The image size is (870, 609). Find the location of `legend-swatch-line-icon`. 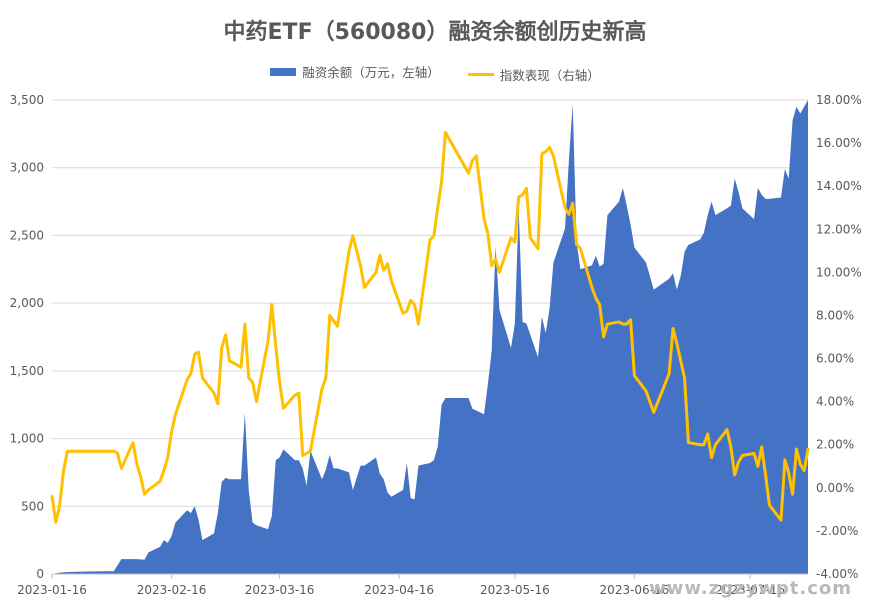

legend-swatch-line-icon is located at coordinates (480, 74).